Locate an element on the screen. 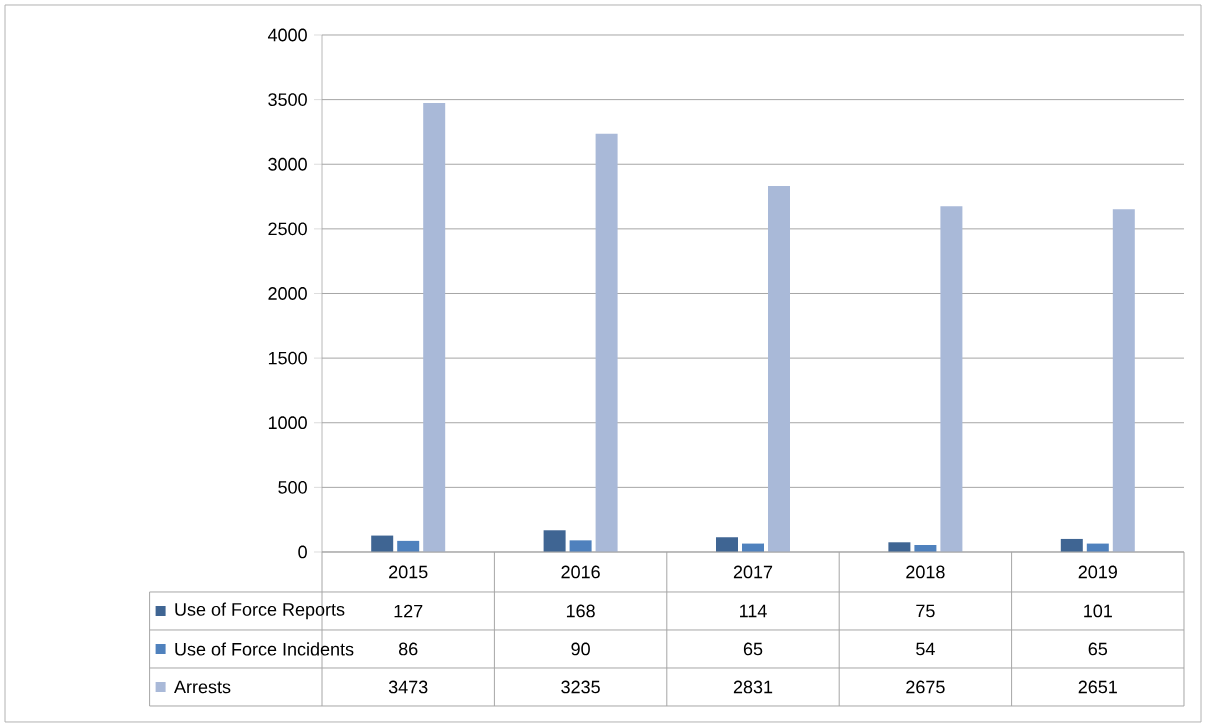 The width and height of the screenshot is (1206, 727). data-label: 2831 is located at coordinates (753, 687).